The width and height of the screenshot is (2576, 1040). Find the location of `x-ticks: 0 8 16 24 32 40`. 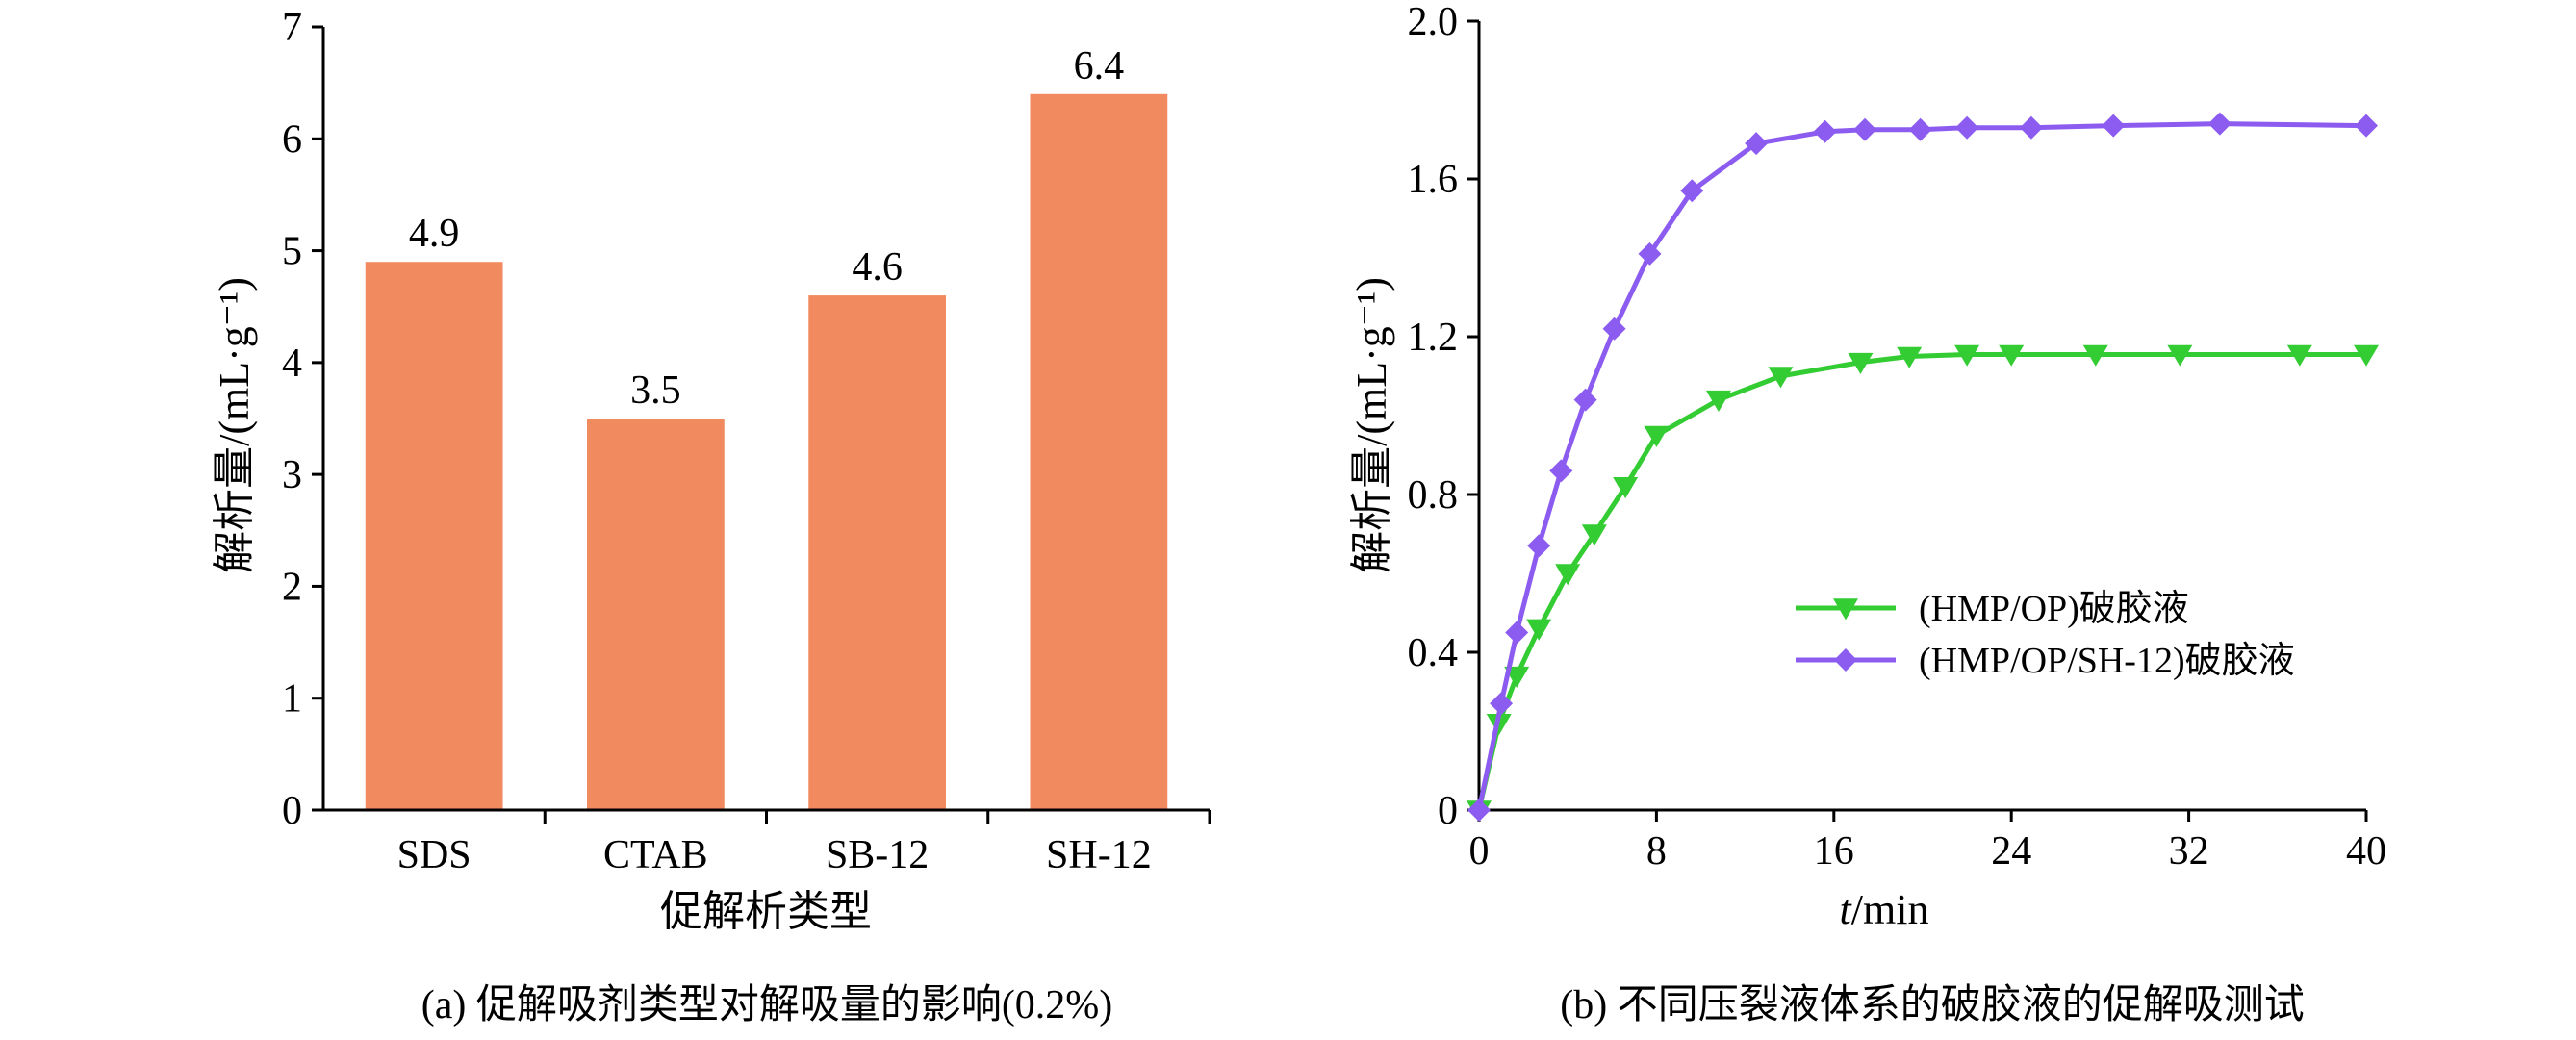

x-ticks: 0 8 16 24 32 40 is located at coordinates (1927, 842).